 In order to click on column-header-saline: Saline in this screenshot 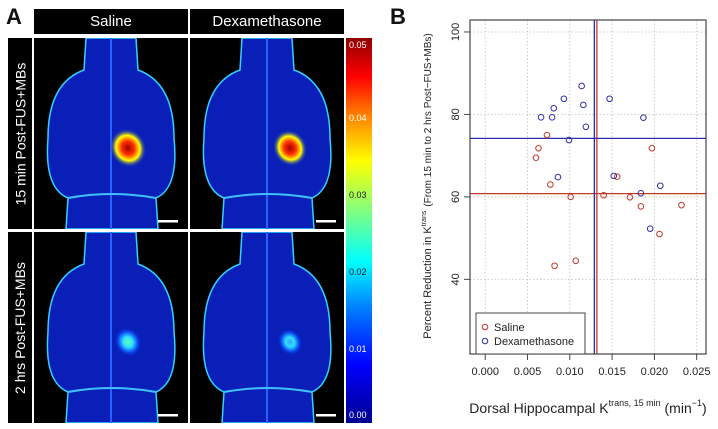, I will do `click(111, 21)`.